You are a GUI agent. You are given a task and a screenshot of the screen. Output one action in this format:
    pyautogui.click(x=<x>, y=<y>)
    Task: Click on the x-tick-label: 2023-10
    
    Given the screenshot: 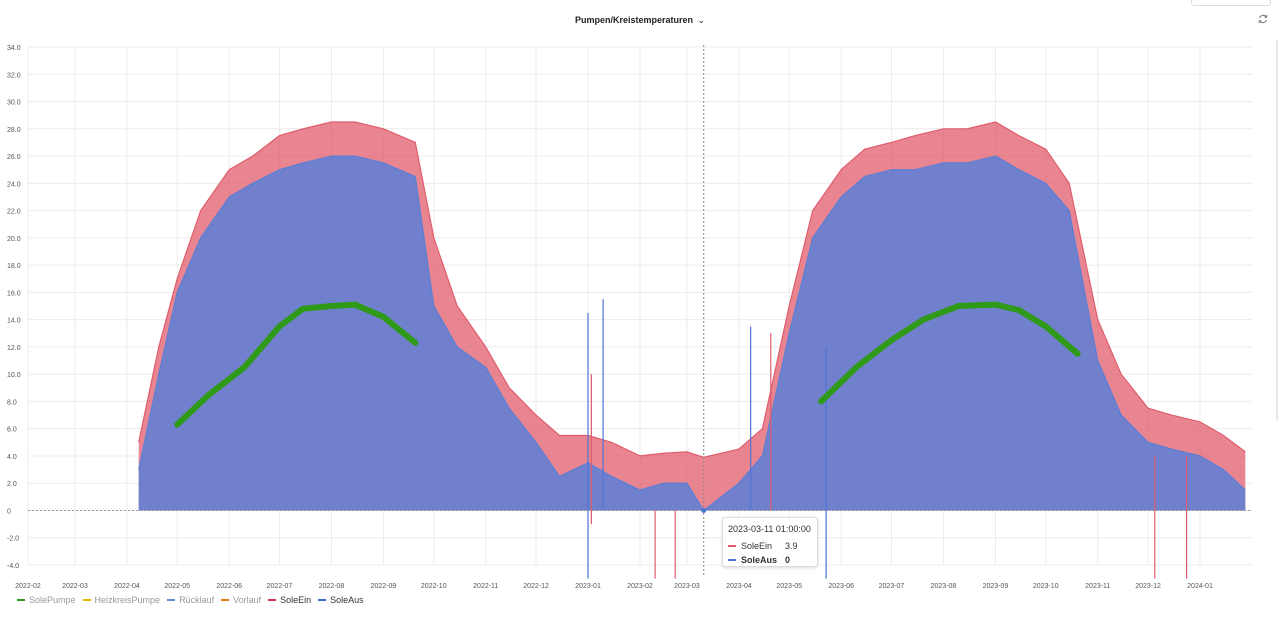 What is the action you would take?
    pyautogui.click(x=1046, y=586)
    